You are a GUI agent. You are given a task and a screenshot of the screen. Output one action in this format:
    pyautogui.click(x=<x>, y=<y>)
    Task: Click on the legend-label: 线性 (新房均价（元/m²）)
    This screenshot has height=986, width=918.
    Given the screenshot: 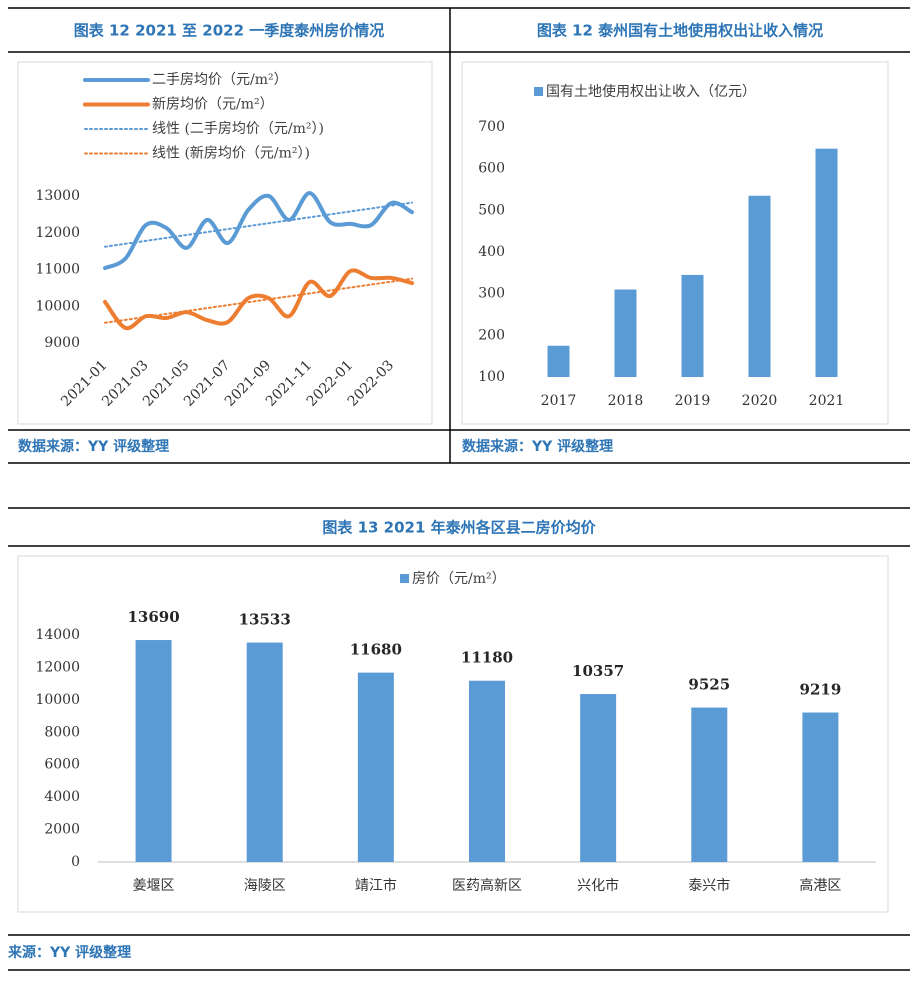 What is the action you would take?
    pyautogui.click(x=231, y=154)
    